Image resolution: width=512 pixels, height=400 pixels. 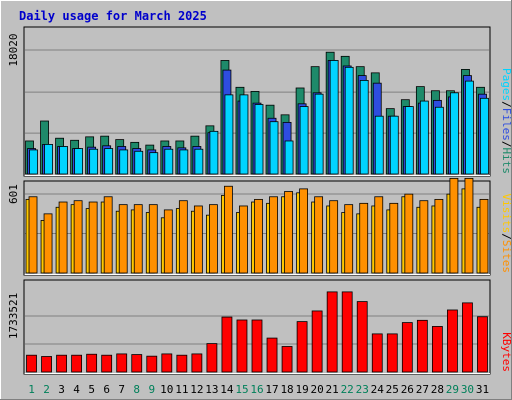 I want to click on legend-visits-sites: Visits/Sites, so click(x=506, y=234).